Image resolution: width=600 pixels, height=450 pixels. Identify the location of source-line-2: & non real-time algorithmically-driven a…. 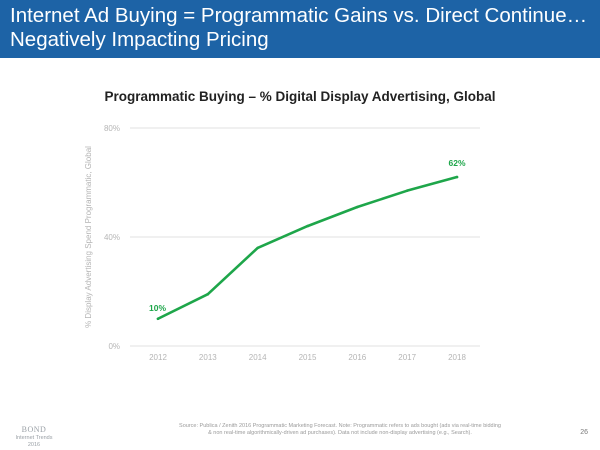
(340, 433).